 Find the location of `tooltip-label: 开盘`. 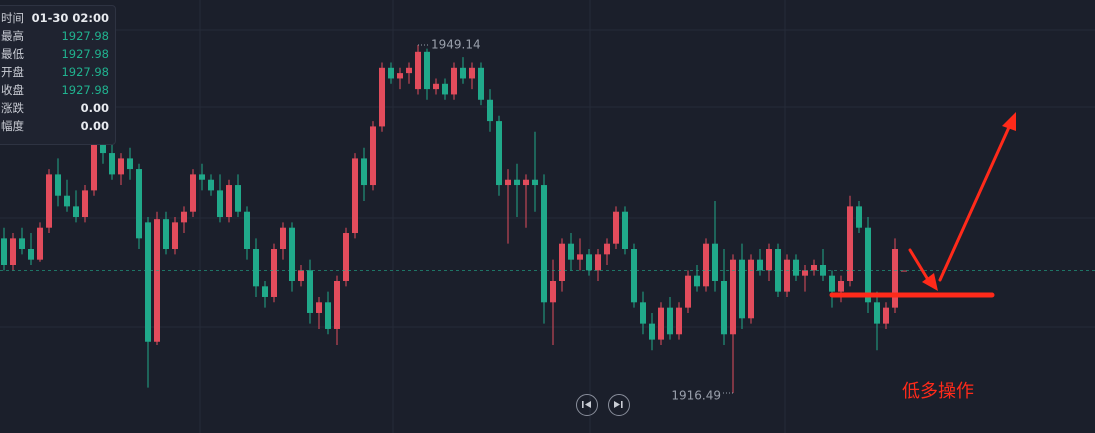

tooltip-label: 开盘 is located at coordinates (12, 72).